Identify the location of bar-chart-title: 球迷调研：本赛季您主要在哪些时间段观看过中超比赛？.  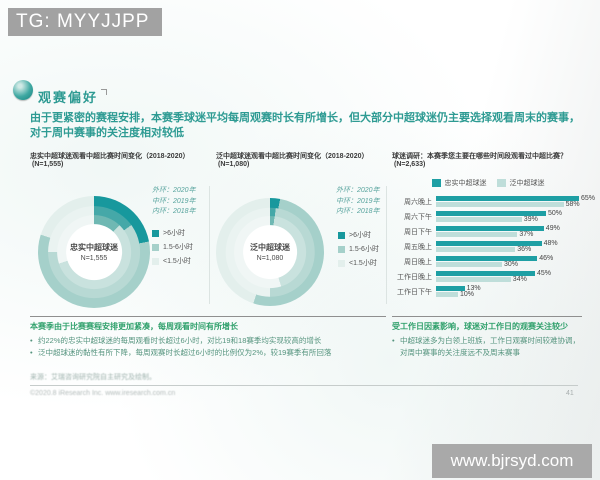
(479, 156).